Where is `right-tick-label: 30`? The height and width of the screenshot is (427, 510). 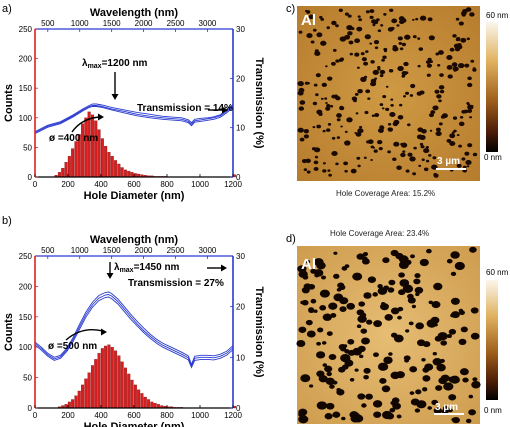
right-tick-label: 30 is located at coordinates (240, 29).